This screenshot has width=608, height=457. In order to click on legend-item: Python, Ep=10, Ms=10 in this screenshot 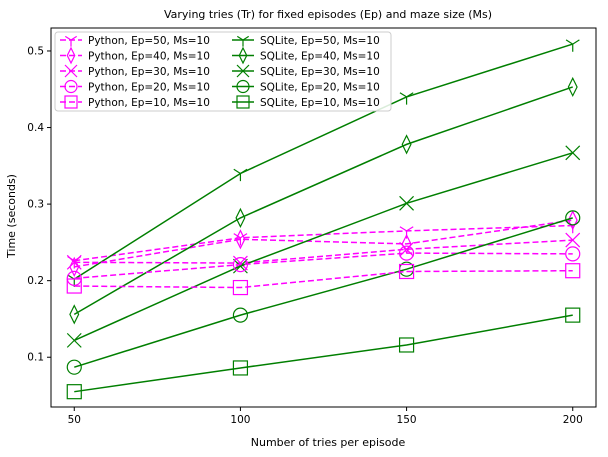, I will do `click(135, 102)`.